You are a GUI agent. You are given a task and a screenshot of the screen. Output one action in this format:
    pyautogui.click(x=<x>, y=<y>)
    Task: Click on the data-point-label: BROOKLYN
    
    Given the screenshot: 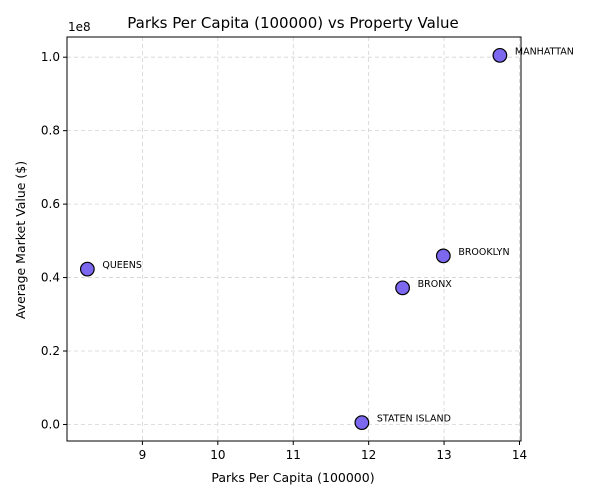 What is the action you would take?
    pyautogui.click(x=483, y=252)
    